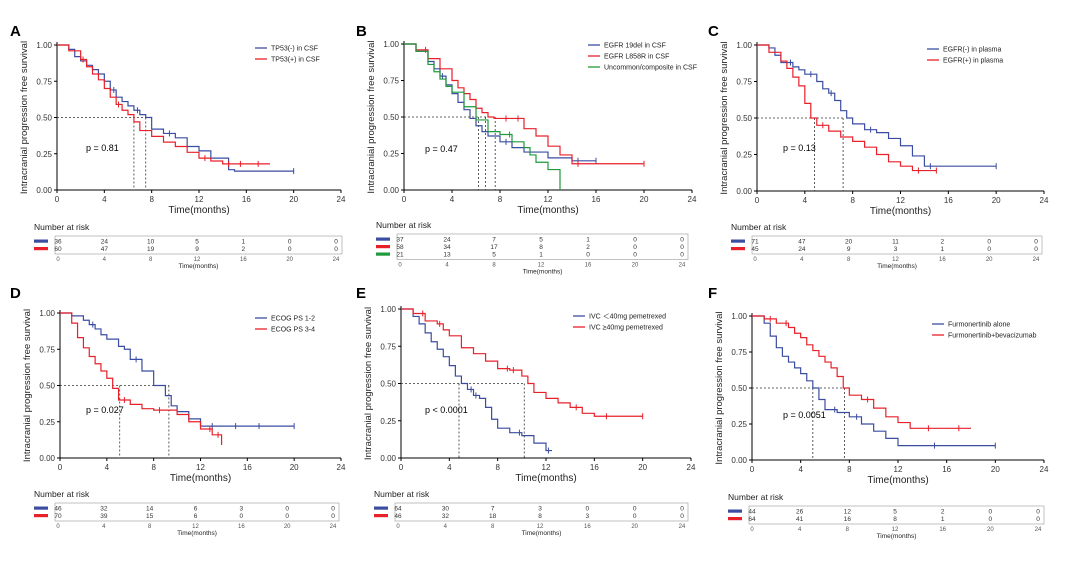 The height and width of the screenshot is (564, 1080). What do you see at coordinates (15, 293) in the screenshot?
I see `panel-letter: D` at bounding box center [15, 293].